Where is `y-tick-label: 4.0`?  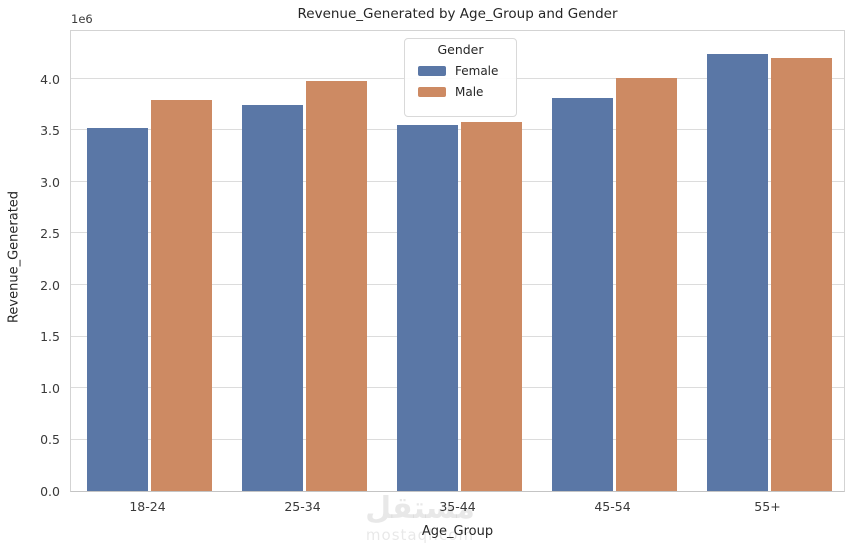 y-tick-label: 4.0 is located at coordinates (50, 79).